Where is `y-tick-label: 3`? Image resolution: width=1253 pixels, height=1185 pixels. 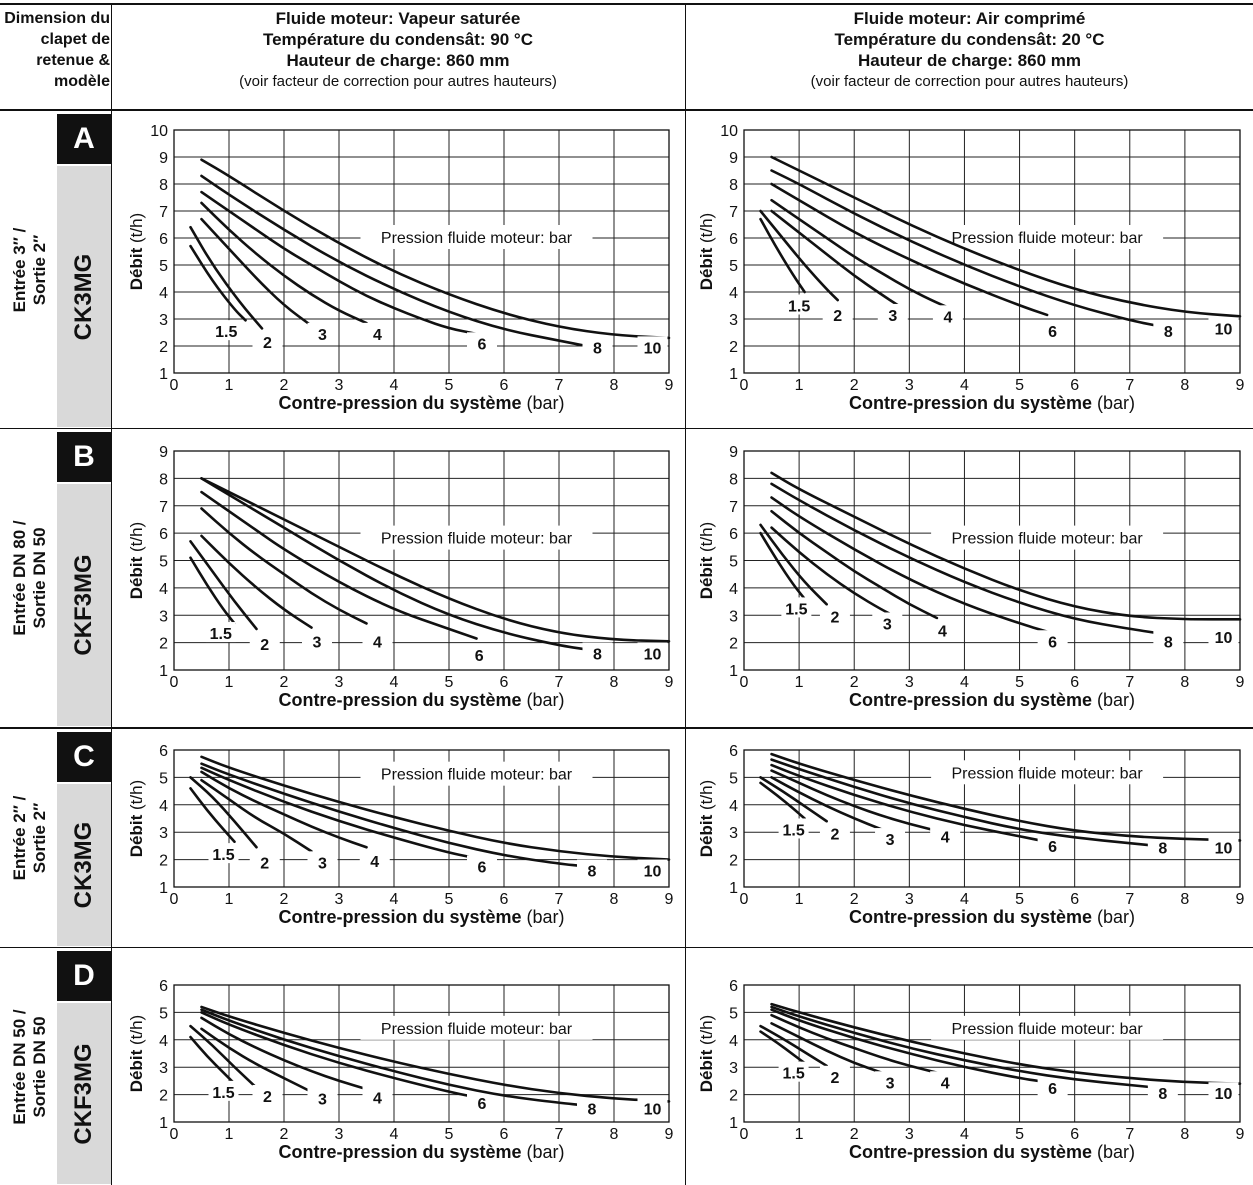
y-tick-label: 3 is located at coordinates (163, 616).